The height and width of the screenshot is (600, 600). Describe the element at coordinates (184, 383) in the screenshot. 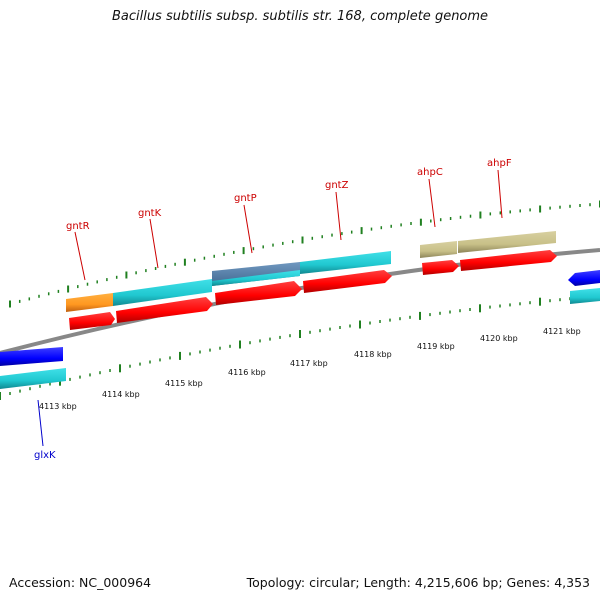

I see `scale-label: 4115 kbp` at that location.